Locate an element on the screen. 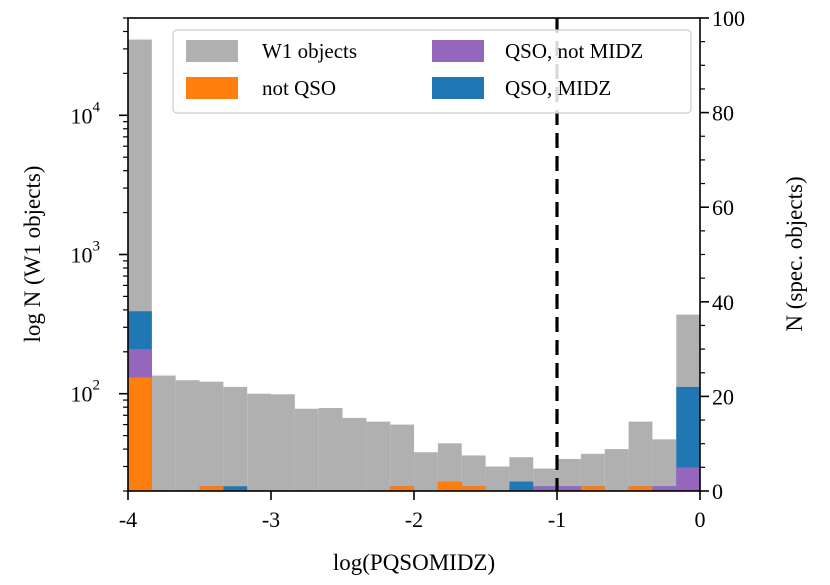 Image resolution: width=830 pixels, height=585 pixels. y-right-tick-label: 60 is located at coordinates (723, 207).